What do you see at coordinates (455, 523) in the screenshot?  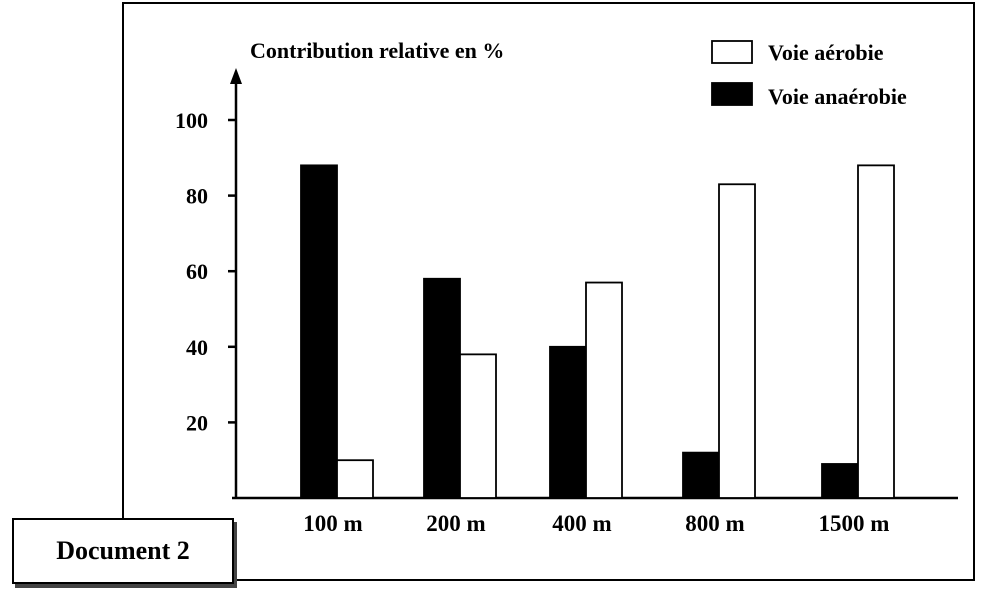 I see `x-tick-label: 200 m` at bounding box center [455, 523].